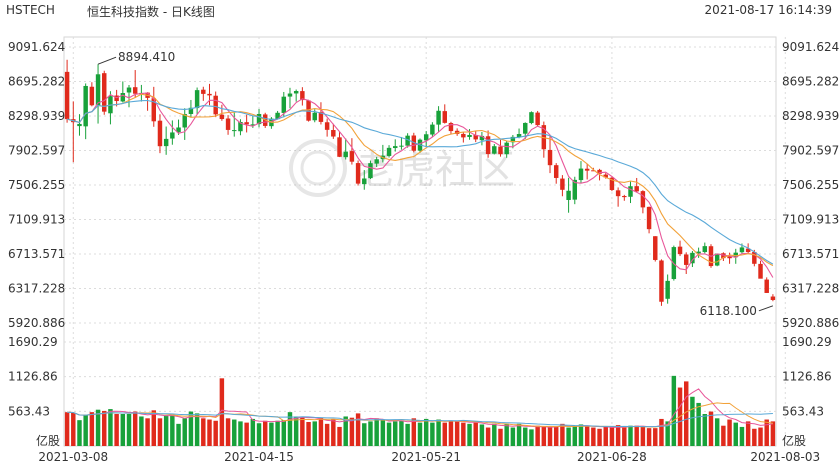 The width and height of the screenshot is (840, 470). Describe the element at coordinates (810, 151) in the screenshot. I see `price-tick-label-right: 7902.597` at that location.